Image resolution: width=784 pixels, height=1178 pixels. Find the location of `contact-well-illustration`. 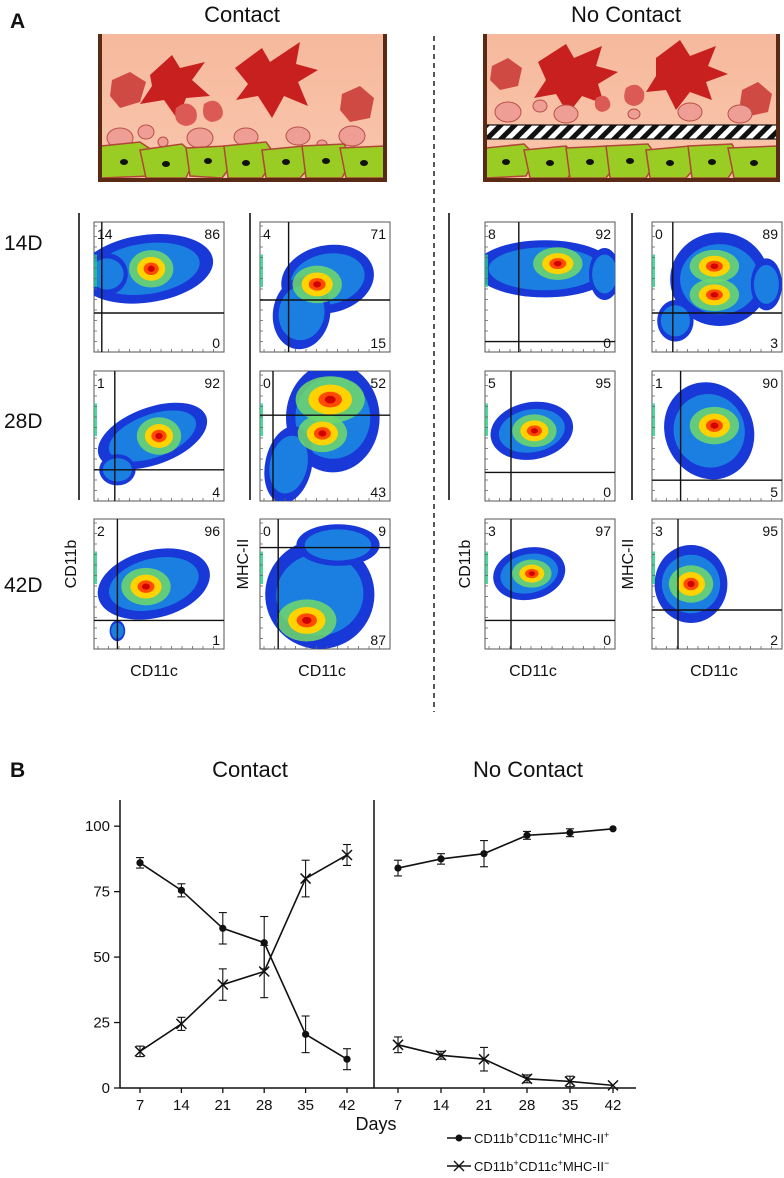

contact-well-illustration is located at coordinates (242, 108).